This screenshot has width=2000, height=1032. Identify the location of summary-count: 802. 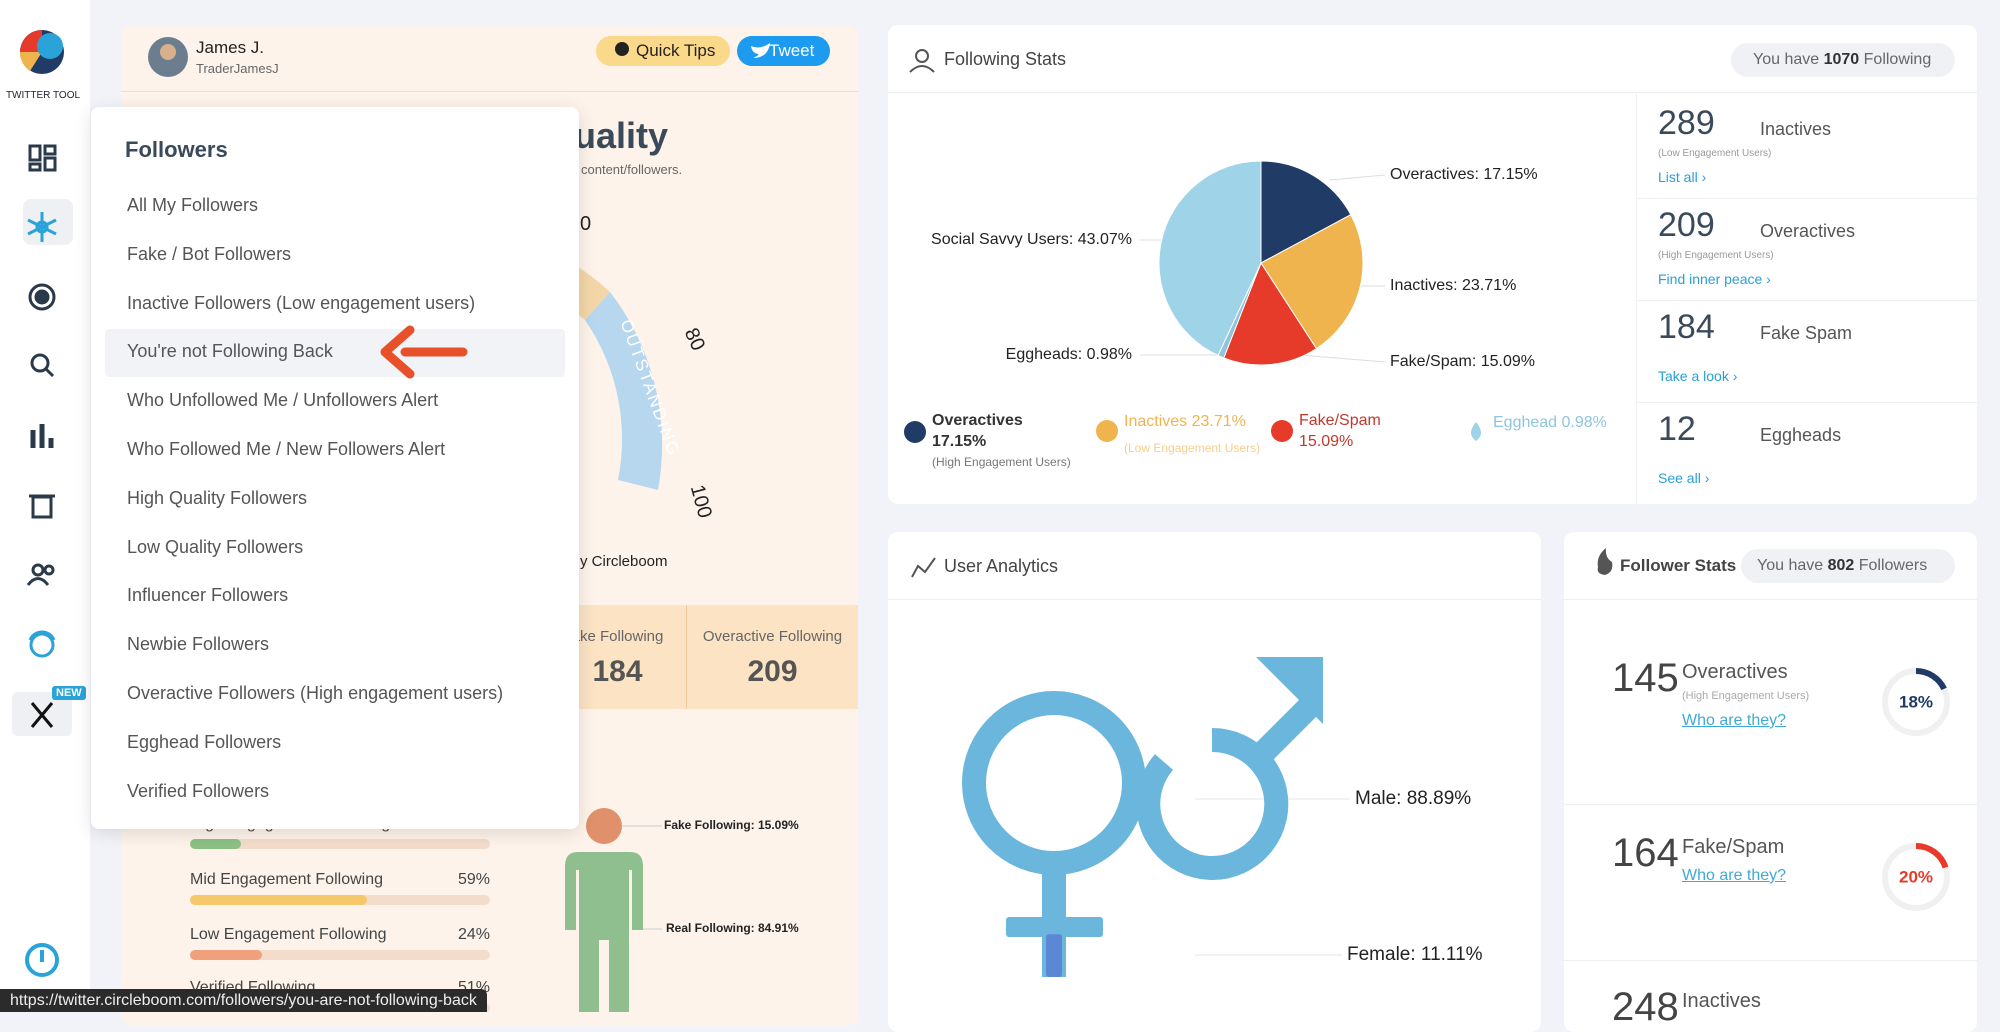
(1841, 565).